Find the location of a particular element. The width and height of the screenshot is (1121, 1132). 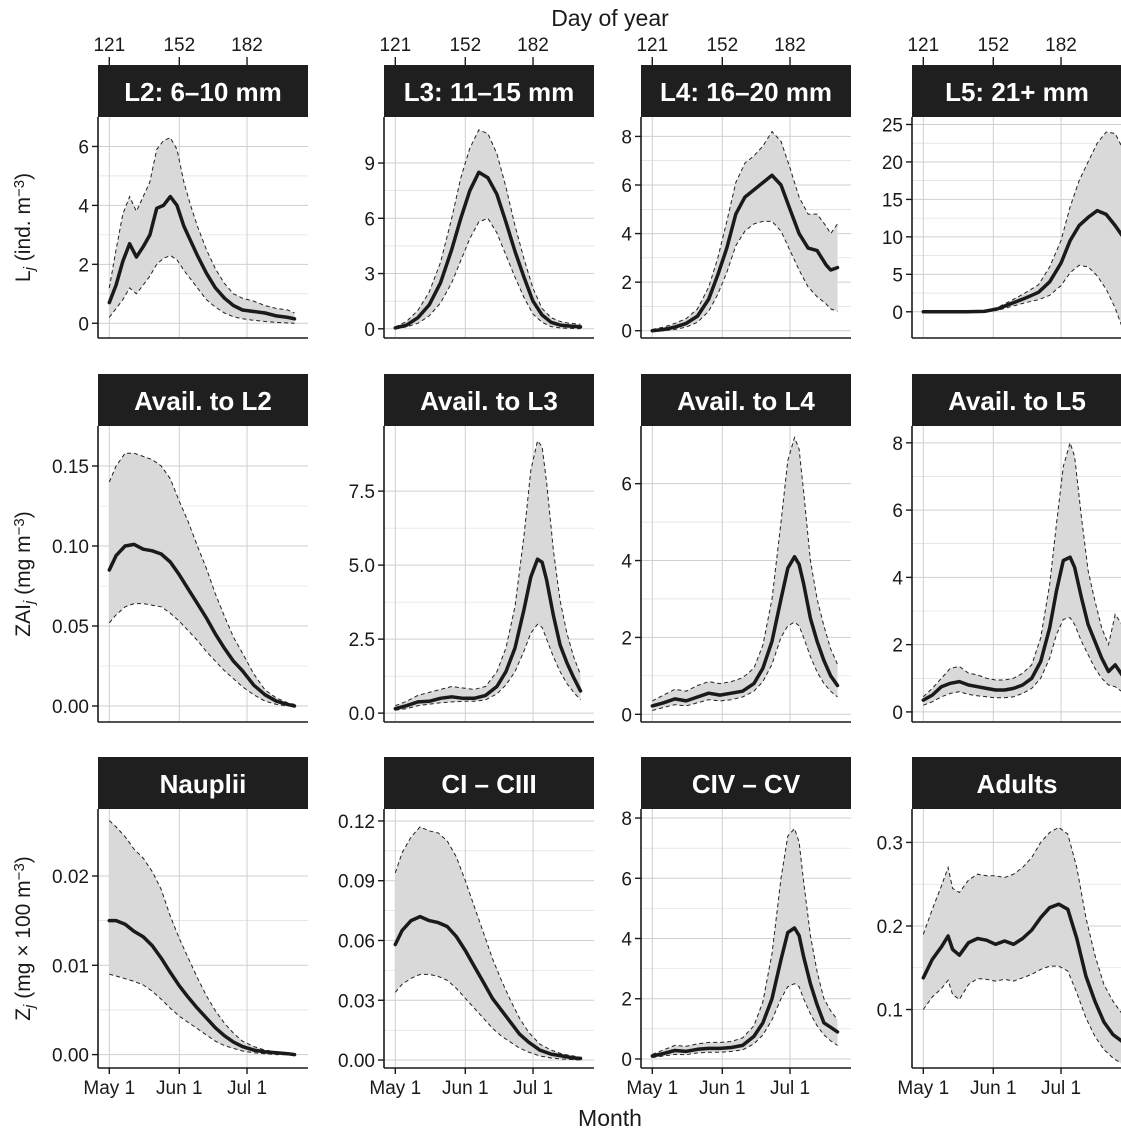

panel-title: Avail. to L2 is located at coordinates (203, 401).